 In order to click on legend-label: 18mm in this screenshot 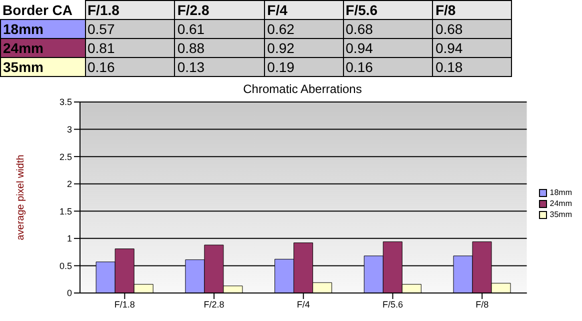, I will do `click(561, 192)`.